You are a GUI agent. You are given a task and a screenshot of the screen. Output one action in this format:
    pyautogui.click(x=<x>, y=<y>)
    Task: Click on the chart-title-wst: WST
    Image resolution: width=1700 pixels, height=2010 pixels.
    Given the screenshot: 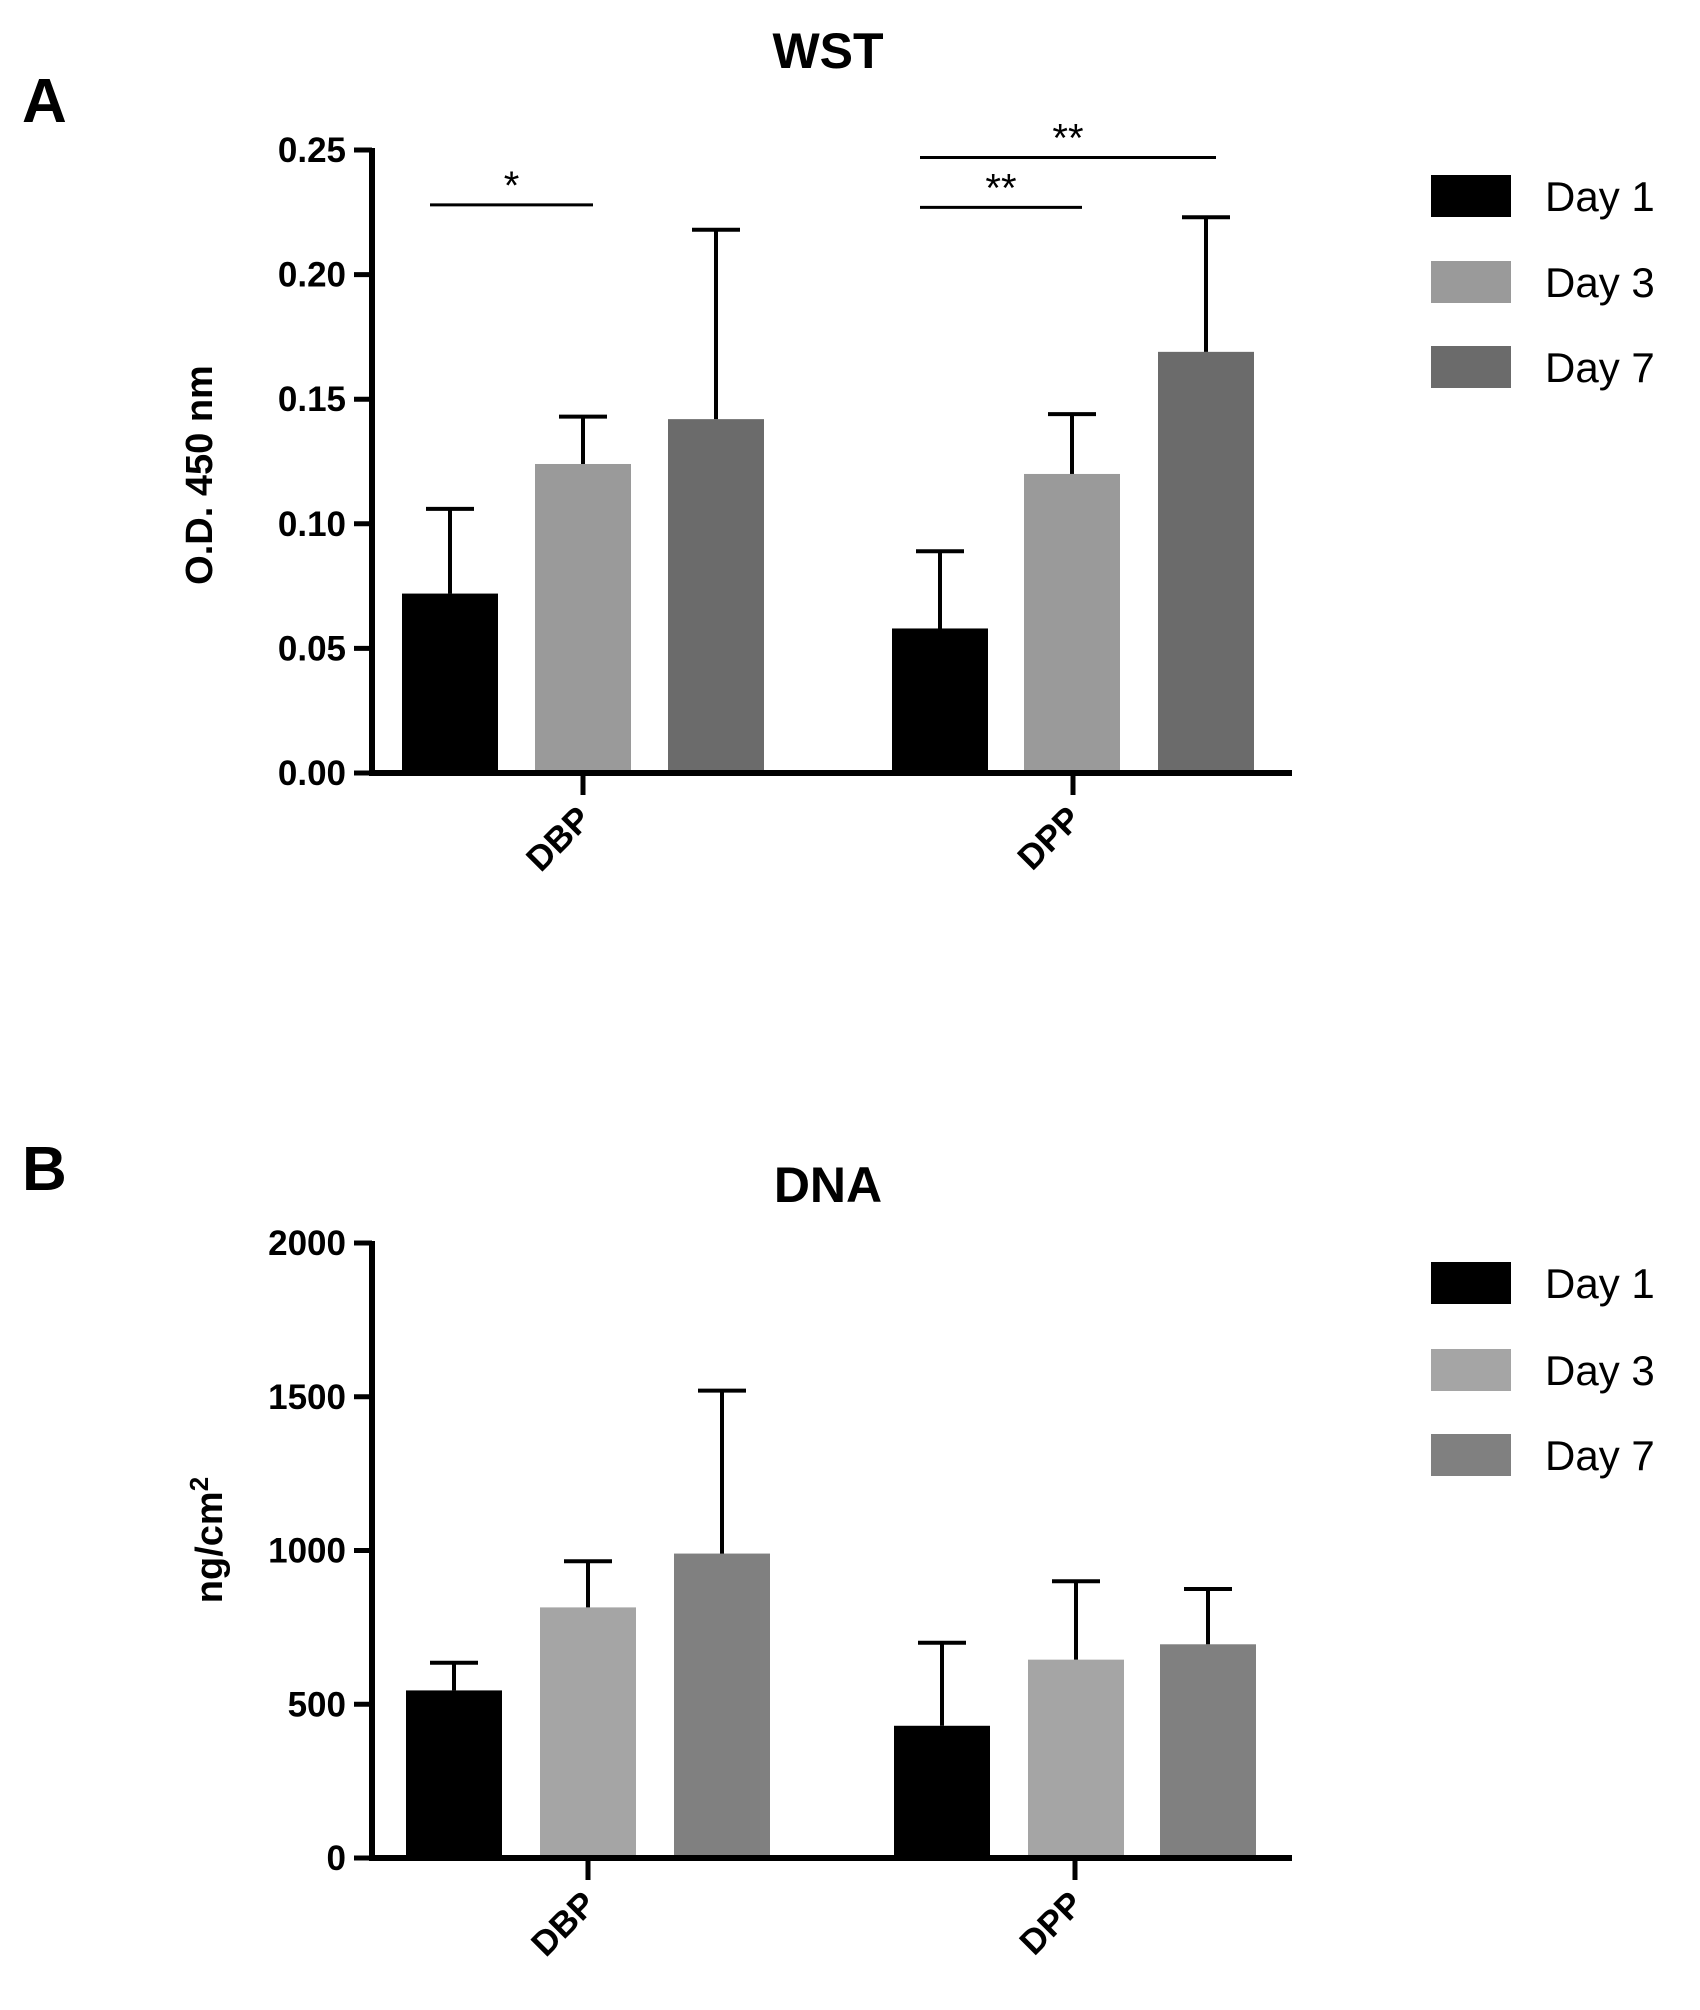 What is the action you would take?
    pyautogui.click(x=827, y=51)
    